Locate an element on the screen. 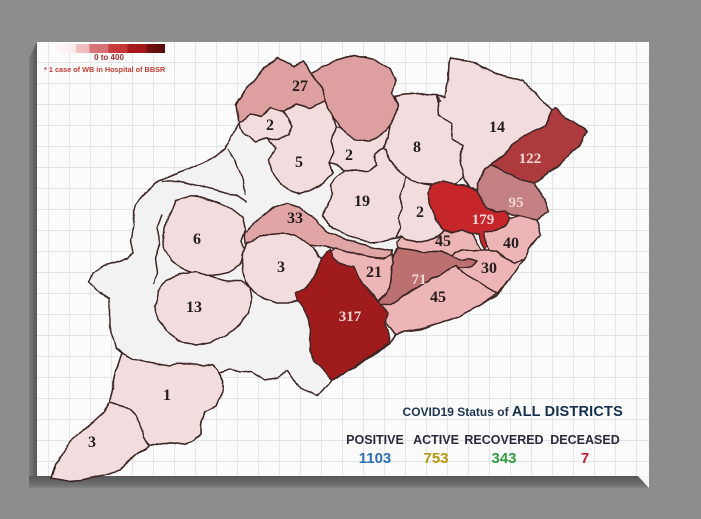 The height and width of the screenshot is (519, 701). svg-text: 33 is located at coordinates (295, 218).